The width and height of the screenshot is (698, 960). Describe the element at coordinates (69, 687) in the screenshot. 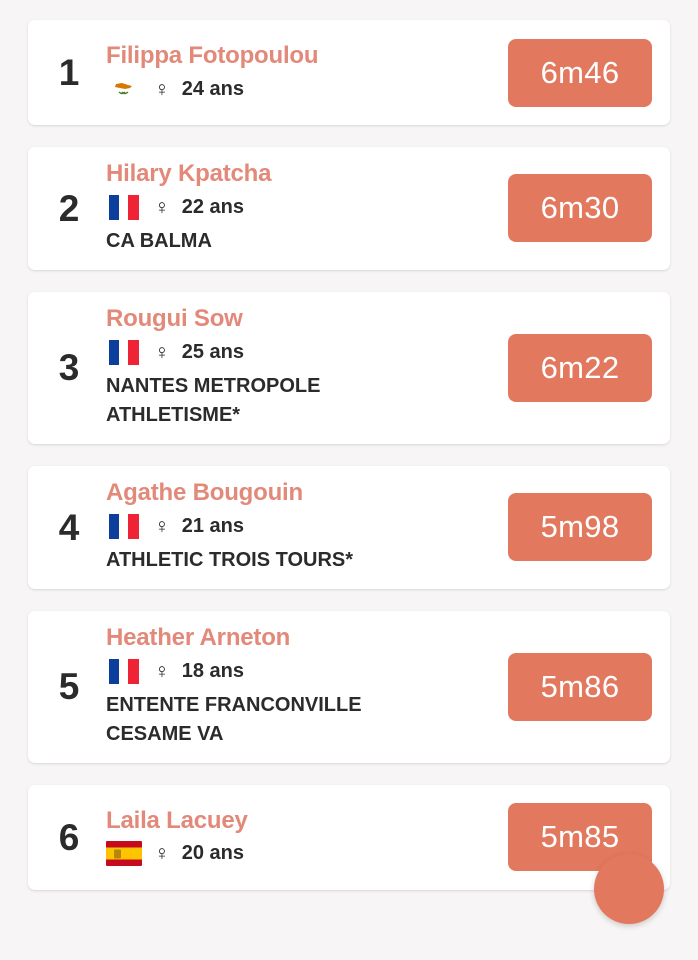

I see `rank-number: 5` at that location.